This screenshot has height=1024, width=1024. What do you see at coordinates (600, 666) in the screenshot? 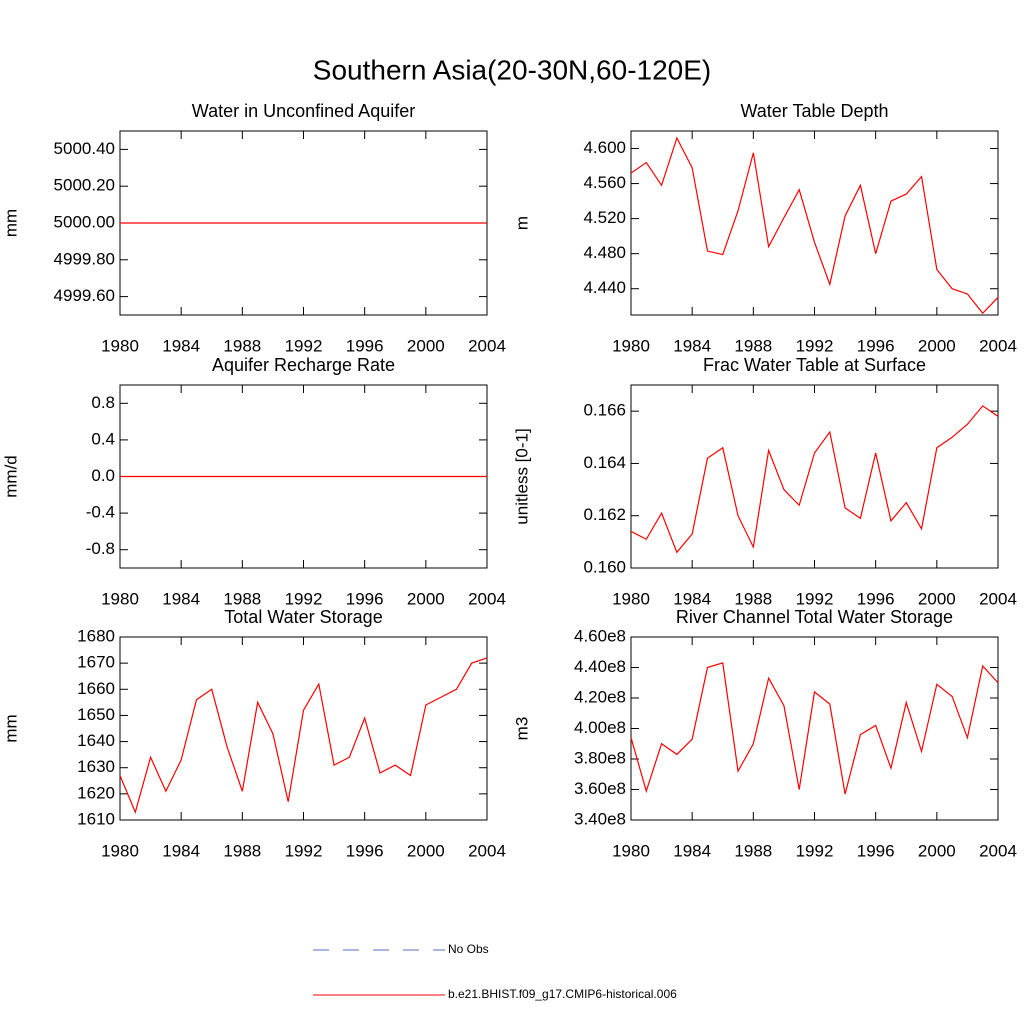
I see `y-tick-label: 4.40e8` at bounding box center [600, 666].